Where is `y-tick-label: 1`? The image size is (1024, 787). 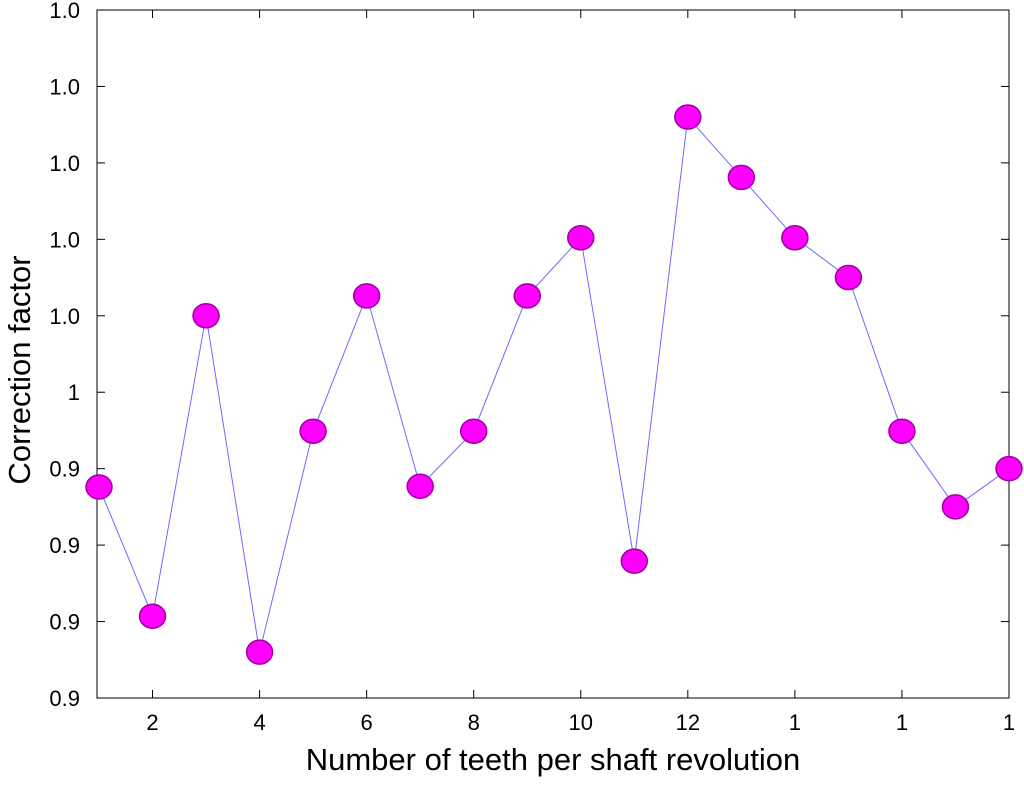 y-tick-label: 1 is located at coordinates (74, 392).